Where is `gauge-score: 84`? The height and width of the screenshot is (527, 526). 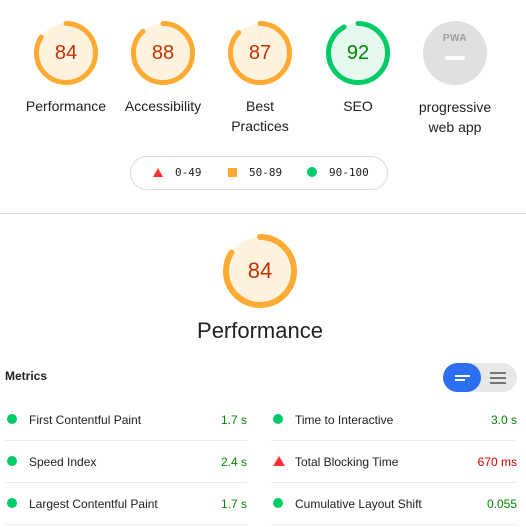
gauge-score: 84 is located at coordinates (66, 53).